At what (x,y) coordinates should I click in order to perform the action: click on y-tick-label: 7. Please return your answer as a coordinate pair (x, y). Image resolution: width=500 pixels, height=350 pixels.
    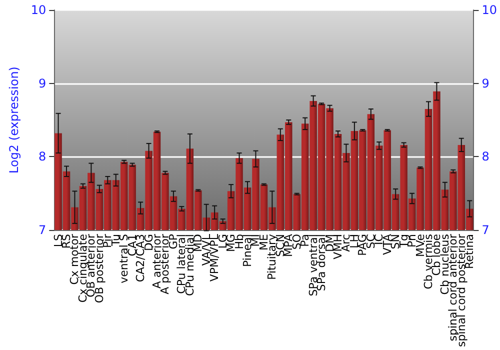
    Looking at the image, I should click on (42, 230).